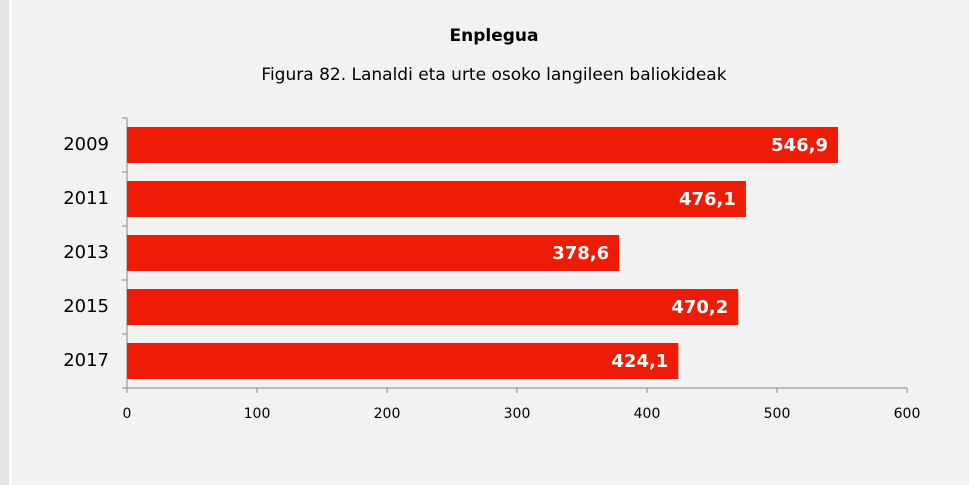 The image size is (969, 485). What do you see at coordinates (86, 252) in the screenshot?
I see `y-tick-label: 2013` at bounding box center [86, 252].